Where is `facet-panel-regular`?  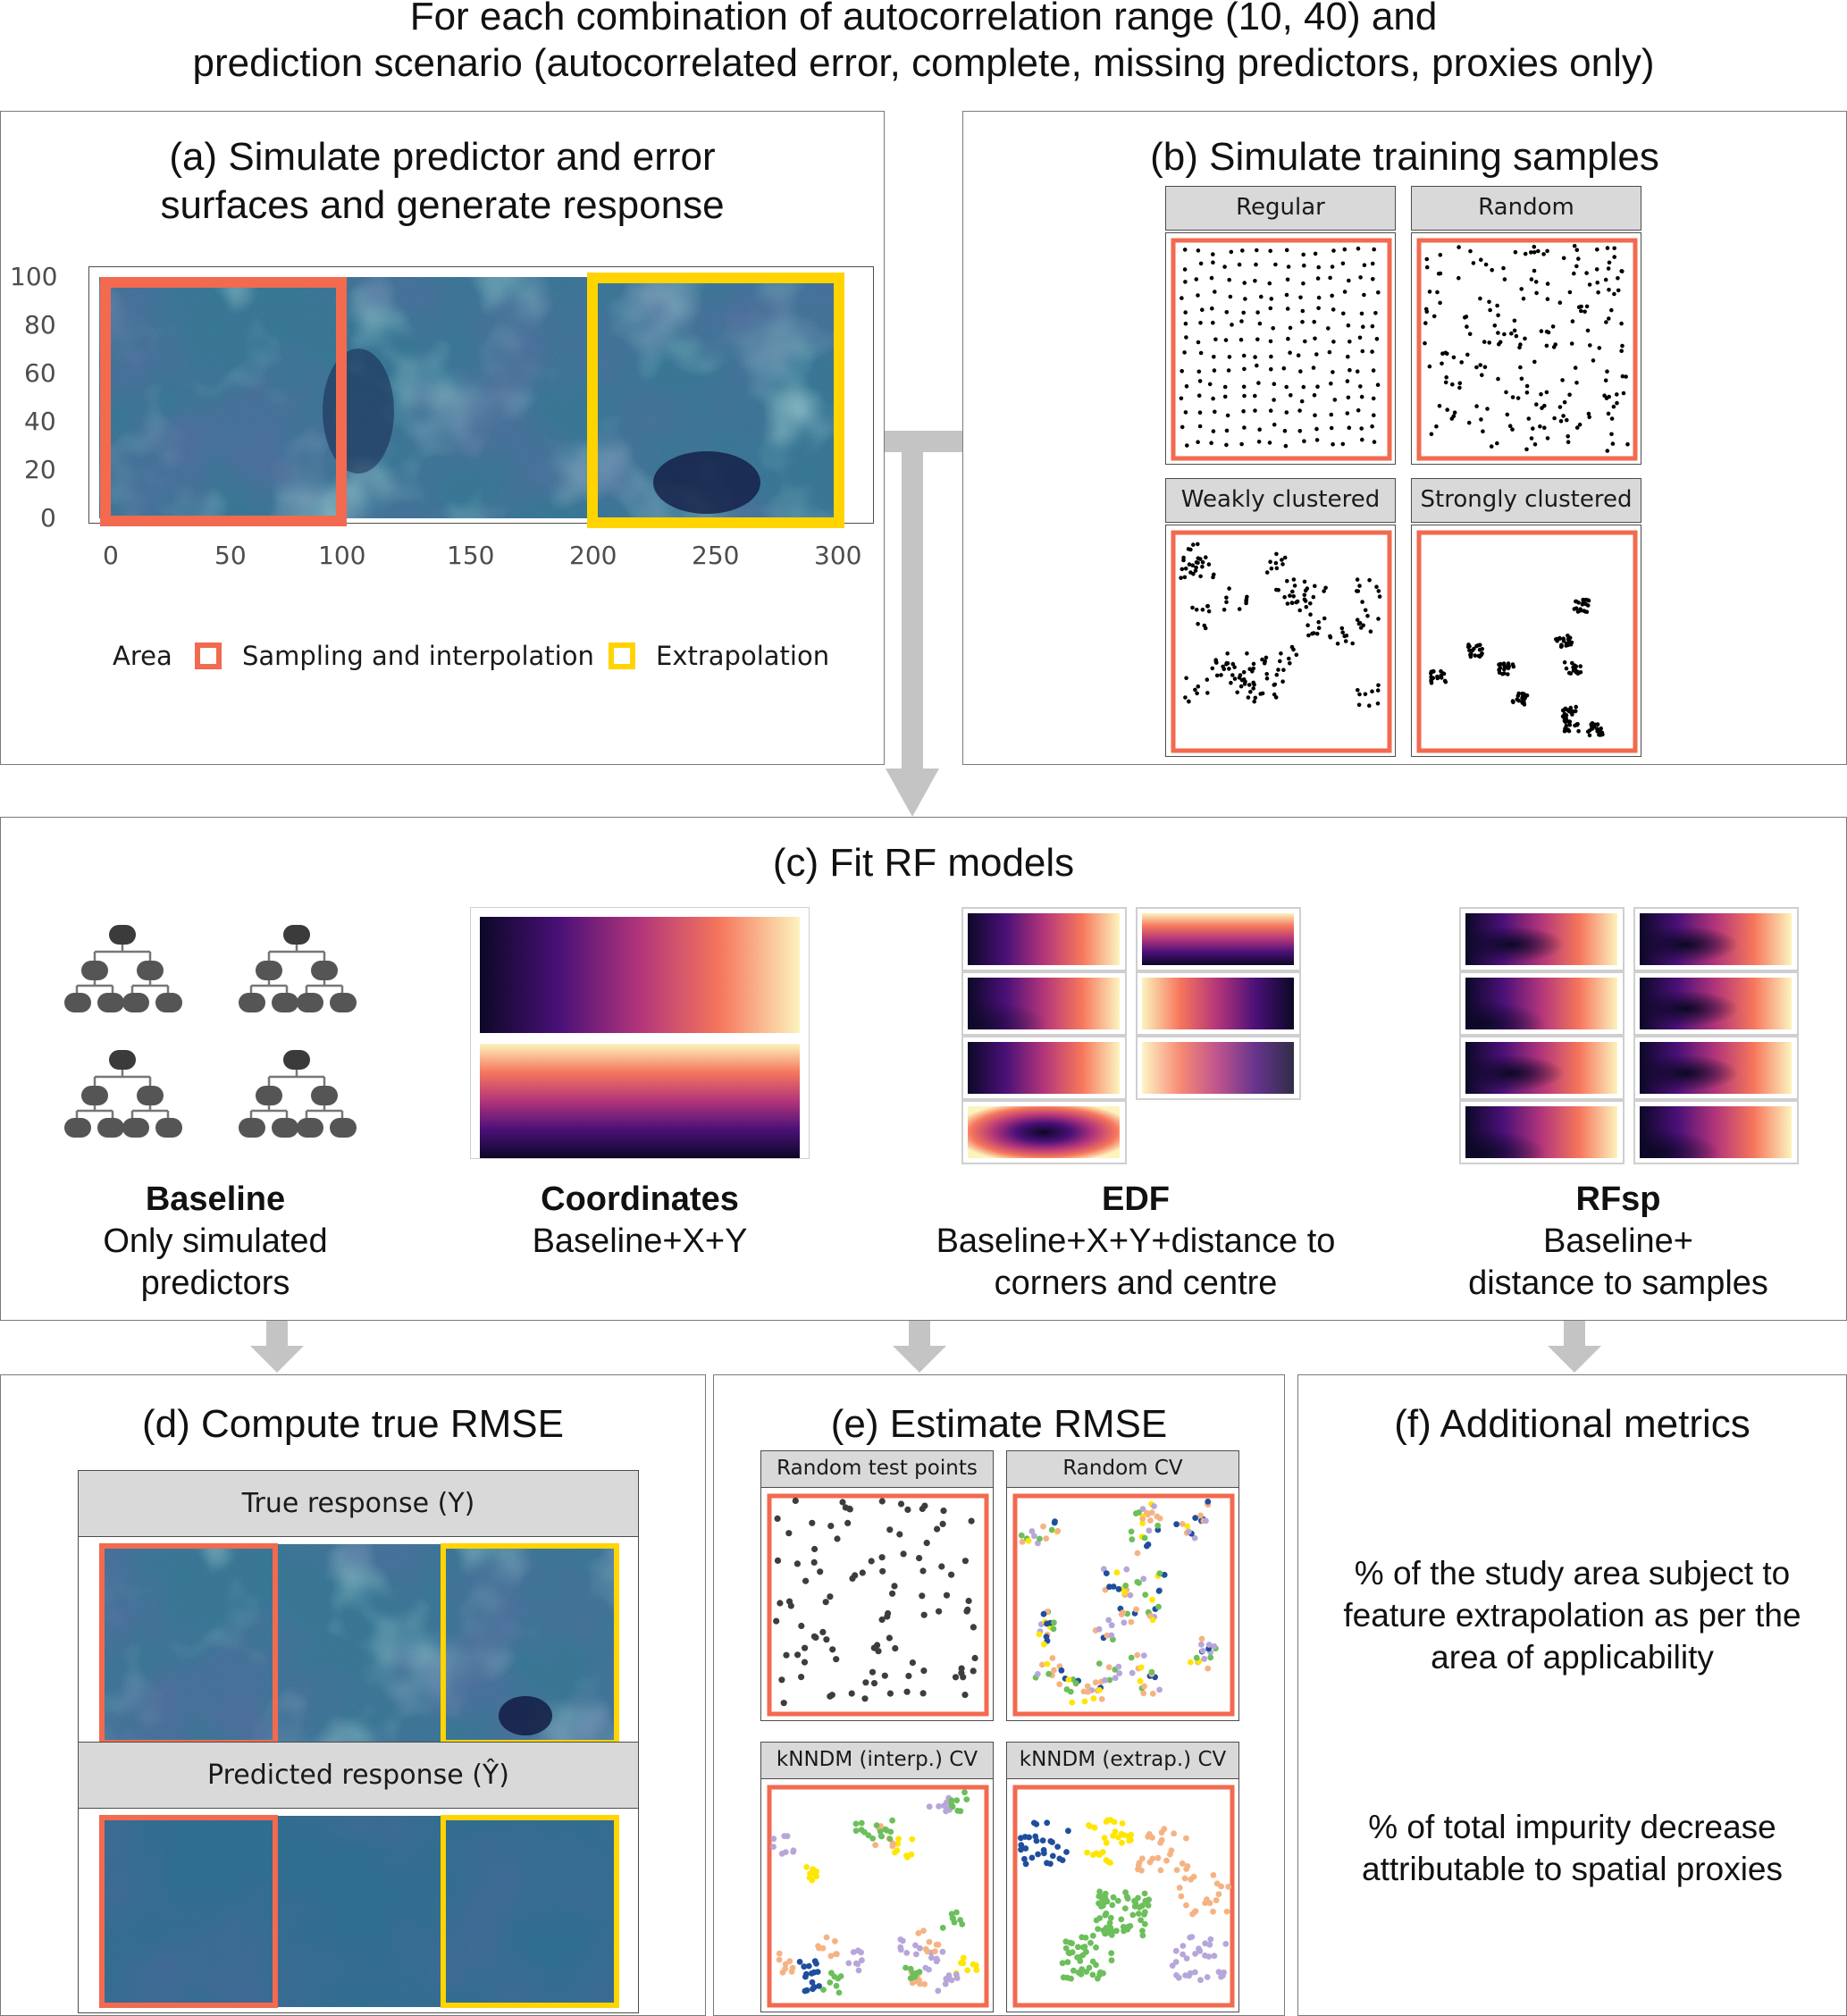
facet-panel-regular is located at coordinates (1280, 348).